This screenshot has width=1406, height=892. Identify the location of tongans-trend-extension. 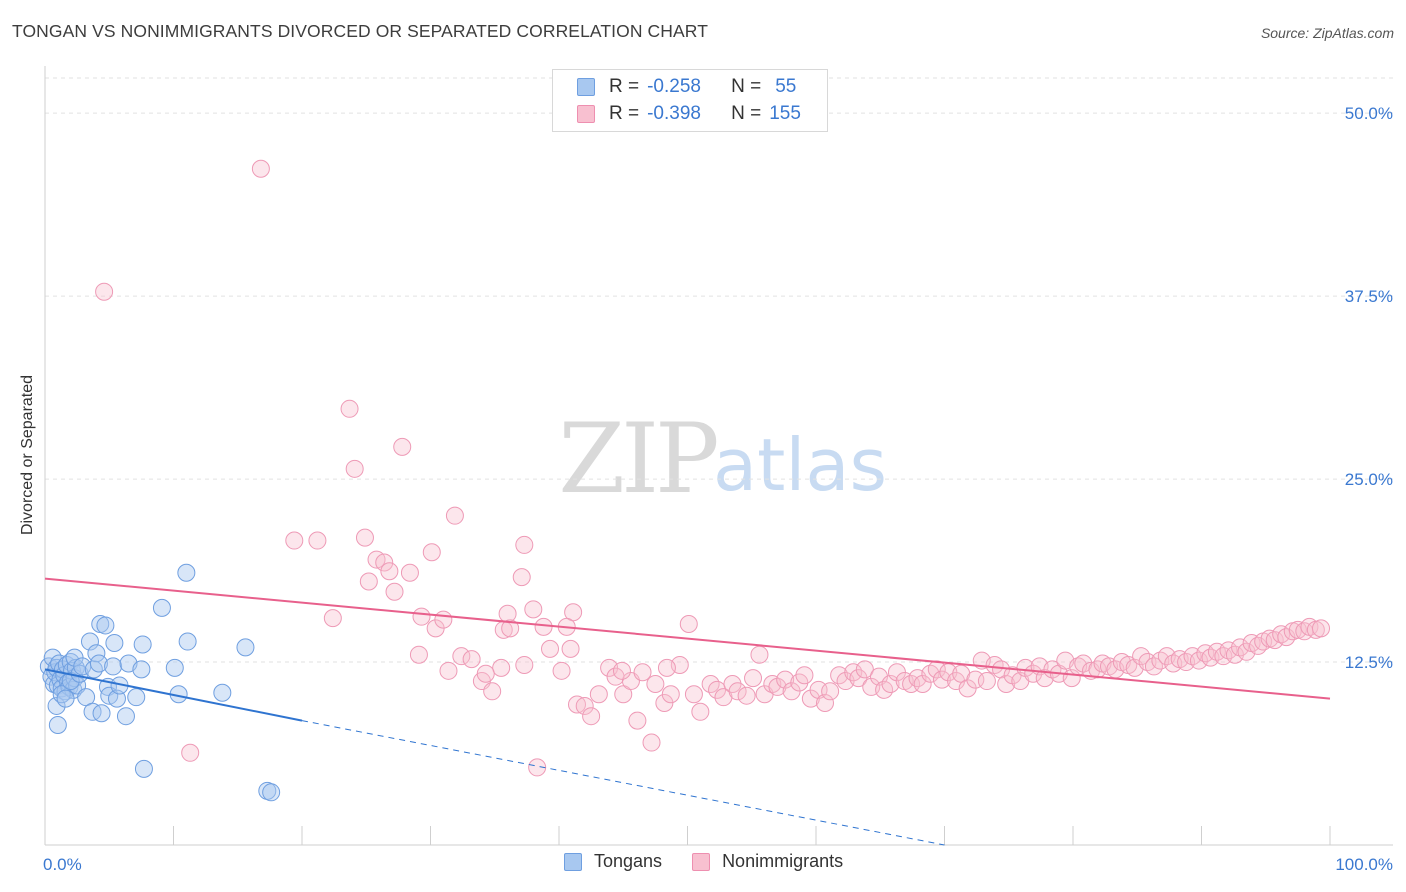
(623, 783).